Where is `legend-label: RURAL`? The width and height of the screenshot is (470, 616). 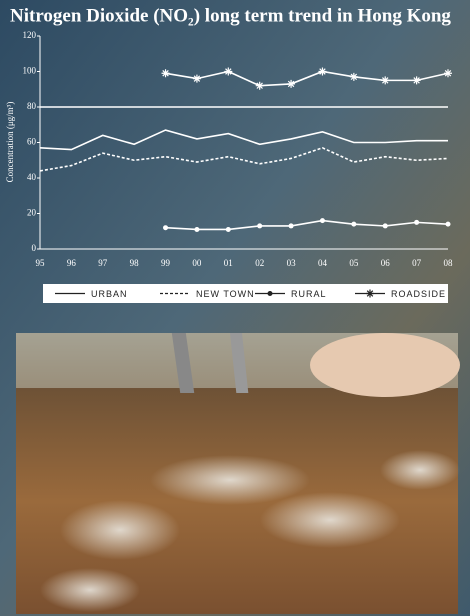 legend-label: RURAL is located at coordinates (309, 294).